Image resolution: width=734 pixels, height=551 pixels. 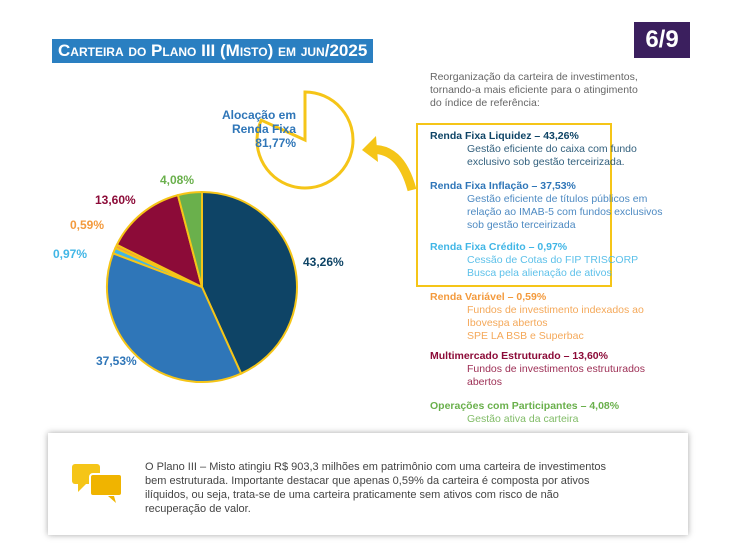 What do you see at coordinates (275, 143) in the screenshot?
I see `allocation-value: 81,77%` at bounding box center [275, 143].